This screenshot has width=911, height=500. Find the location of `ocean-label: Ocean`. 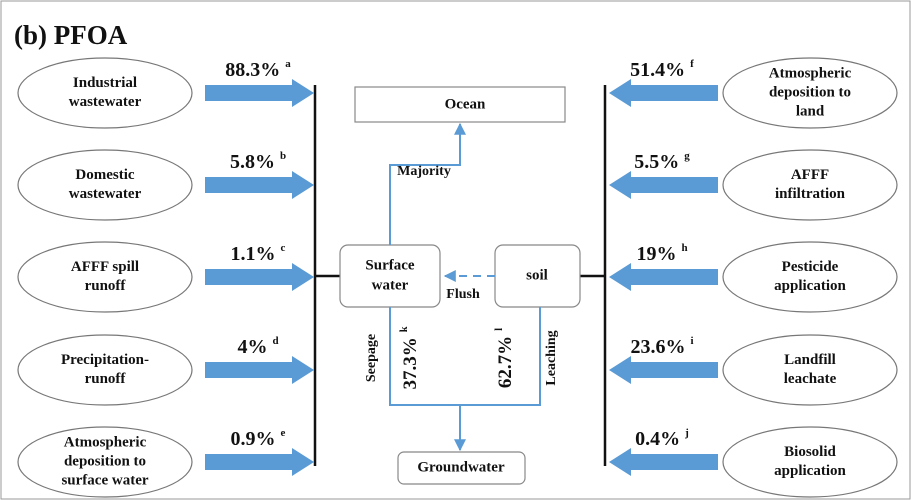

ocean-label: Ocean is located at coordinates (465, 104).